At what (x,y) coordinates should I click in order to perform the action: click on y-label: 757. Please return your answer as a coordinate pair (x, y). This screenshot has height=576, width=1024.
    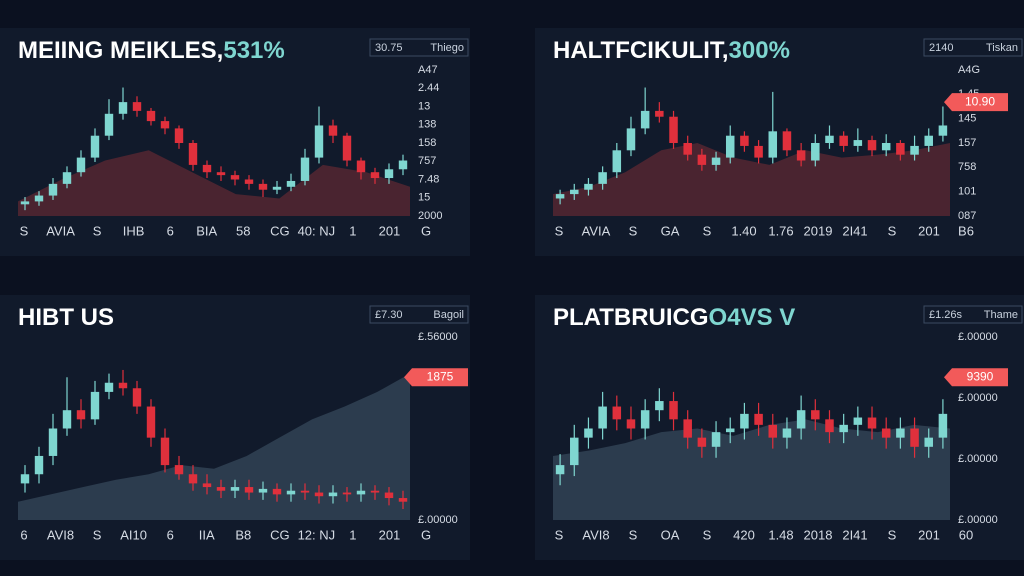
    Looking at the image, I should click on (427, 161).